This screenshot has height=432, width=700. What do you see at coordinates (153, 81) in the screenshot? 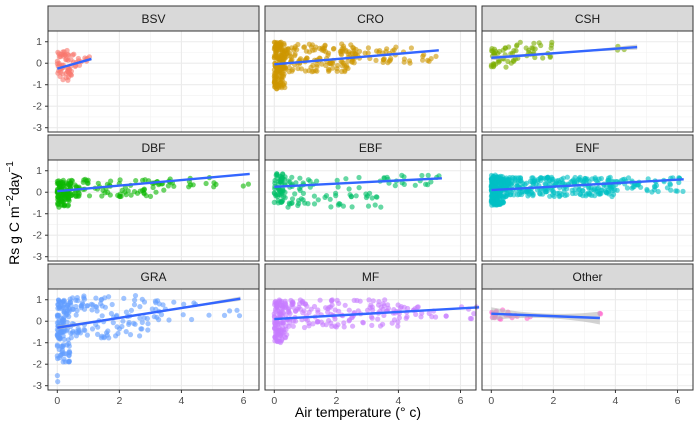
I see `panel-border` at bounding box center [153, 81].